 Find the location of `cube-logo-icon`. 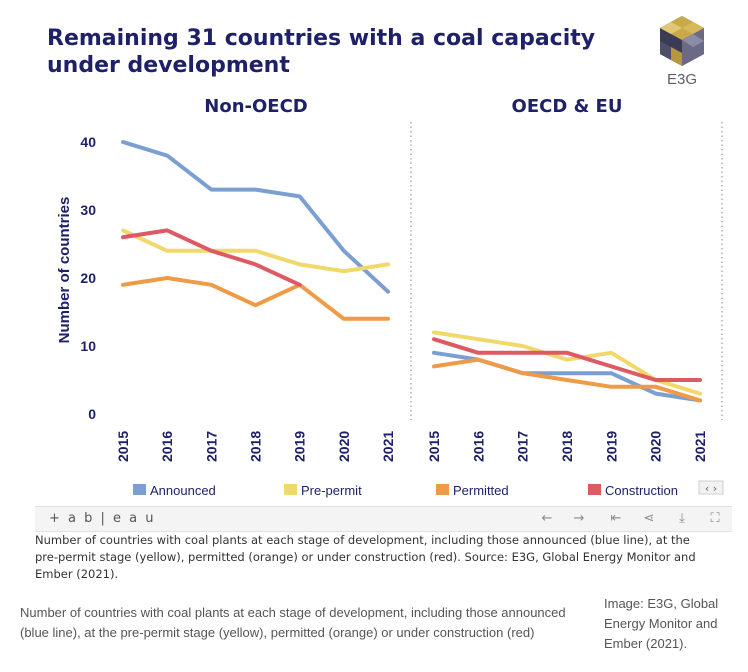

cube-logo-icon is located at coordinates (682, 41).